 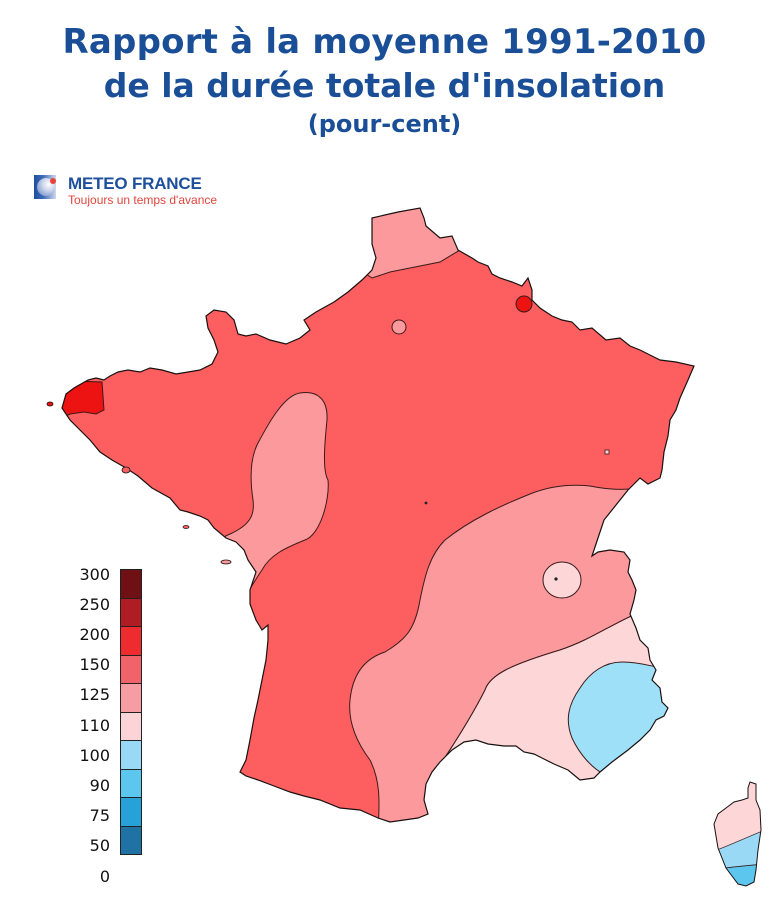 I want to click on legend-label: 150, so click(x=94, y=664).